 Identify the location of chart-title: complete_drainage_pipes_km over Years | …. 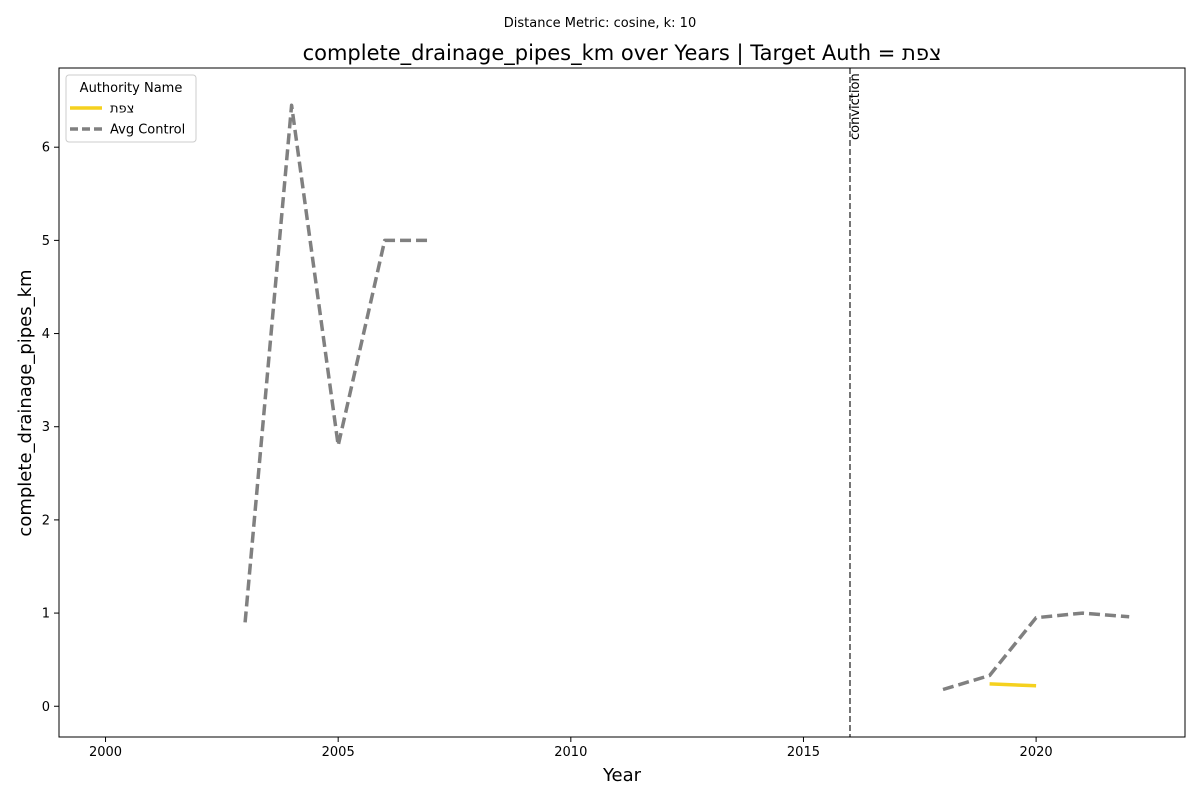
(622, 53).